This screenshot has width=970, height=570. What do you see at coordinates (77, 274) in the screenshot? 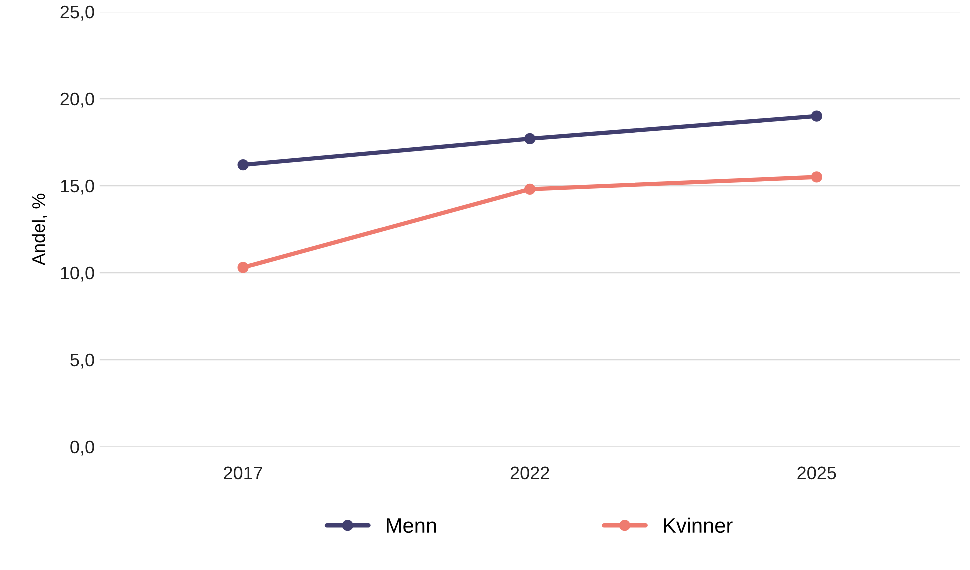
I see `y-tick-label: 10,0` at bounding box center [77, 274].